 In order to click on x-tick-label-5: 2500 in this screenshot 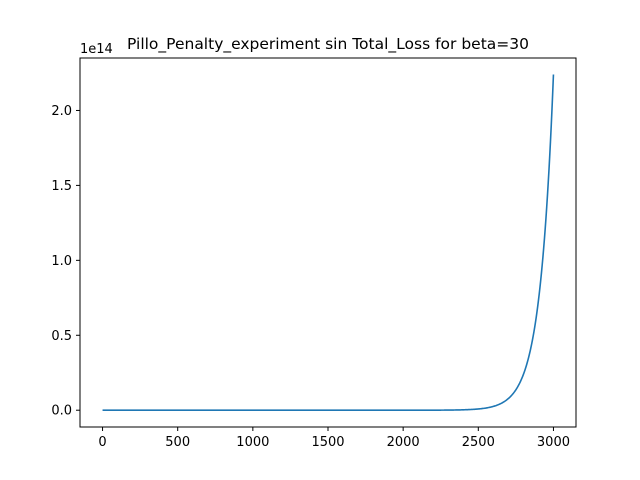, I will do `click(478, 442)`.